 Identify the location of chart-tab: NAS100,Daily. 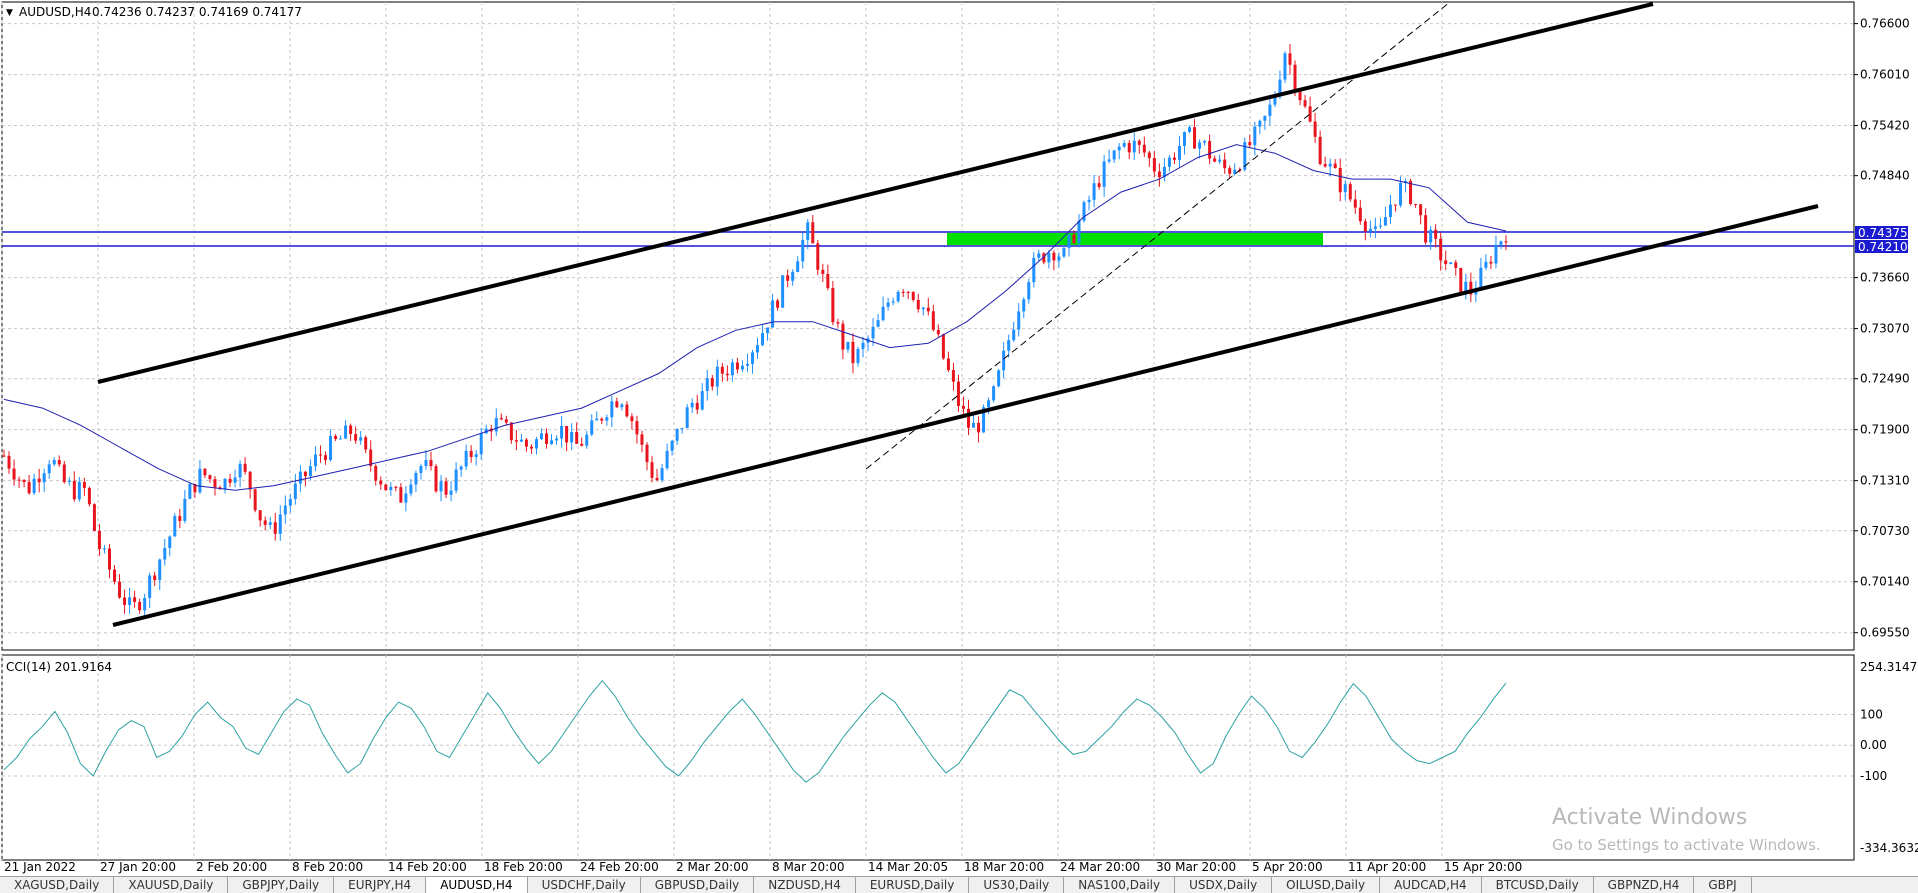
(1120, 885).